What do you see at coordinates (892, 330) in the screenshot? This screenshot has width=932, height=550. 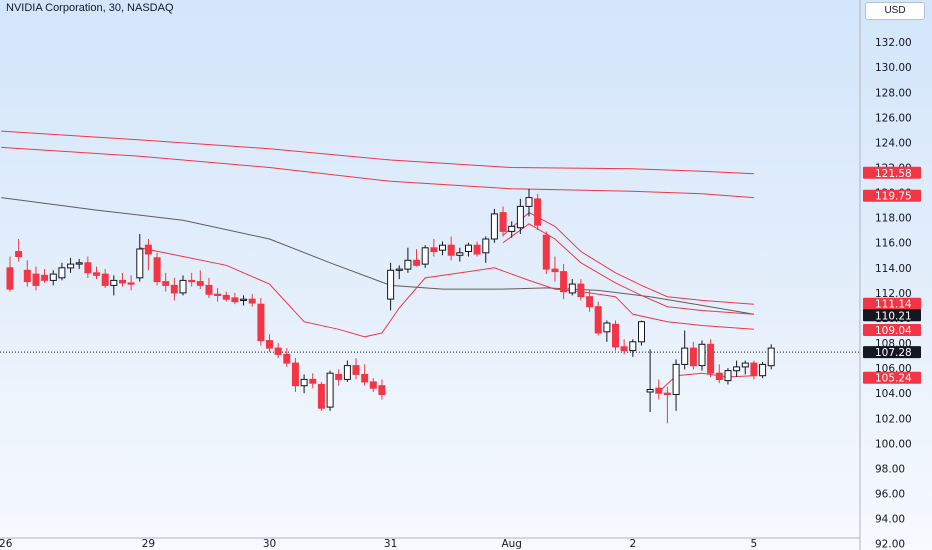 I see `price-tag: 109.04` at bounding box center [892, 330].